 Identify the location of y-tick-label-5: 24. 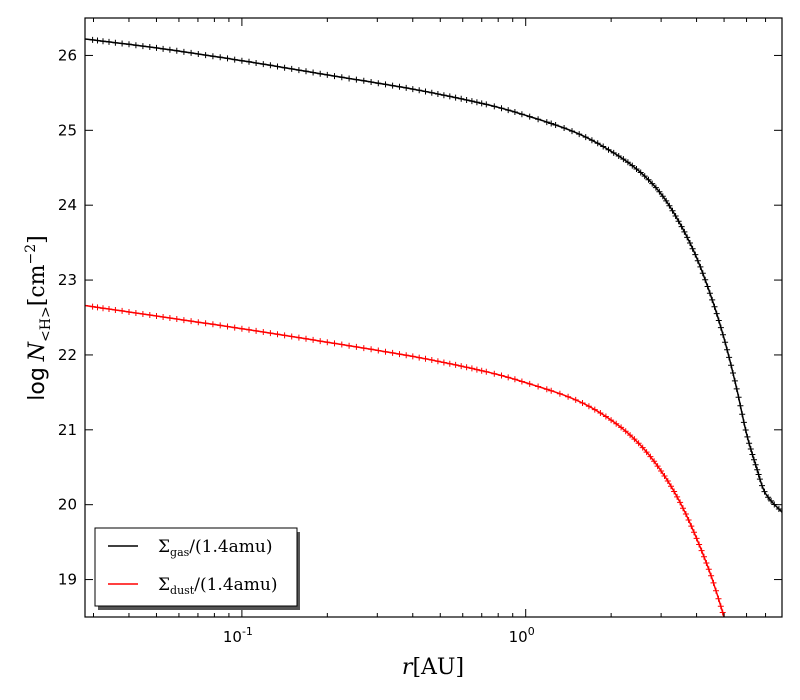
(67, 205).